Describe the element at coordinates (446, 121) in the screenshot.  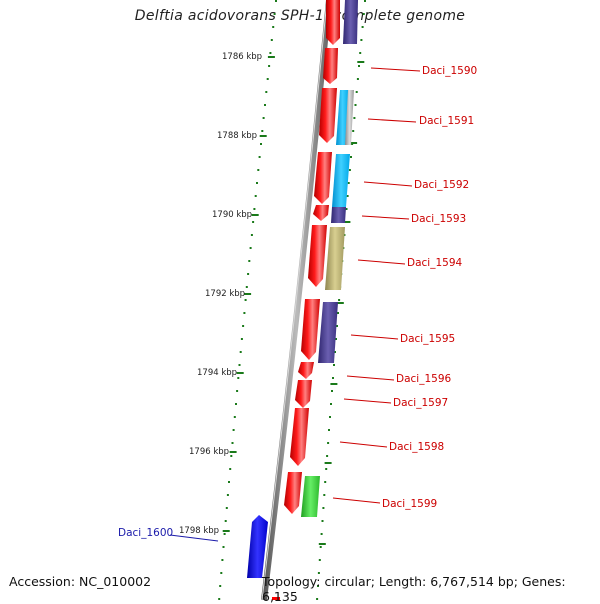
I see `gene-label: Daci_1591` at that location.